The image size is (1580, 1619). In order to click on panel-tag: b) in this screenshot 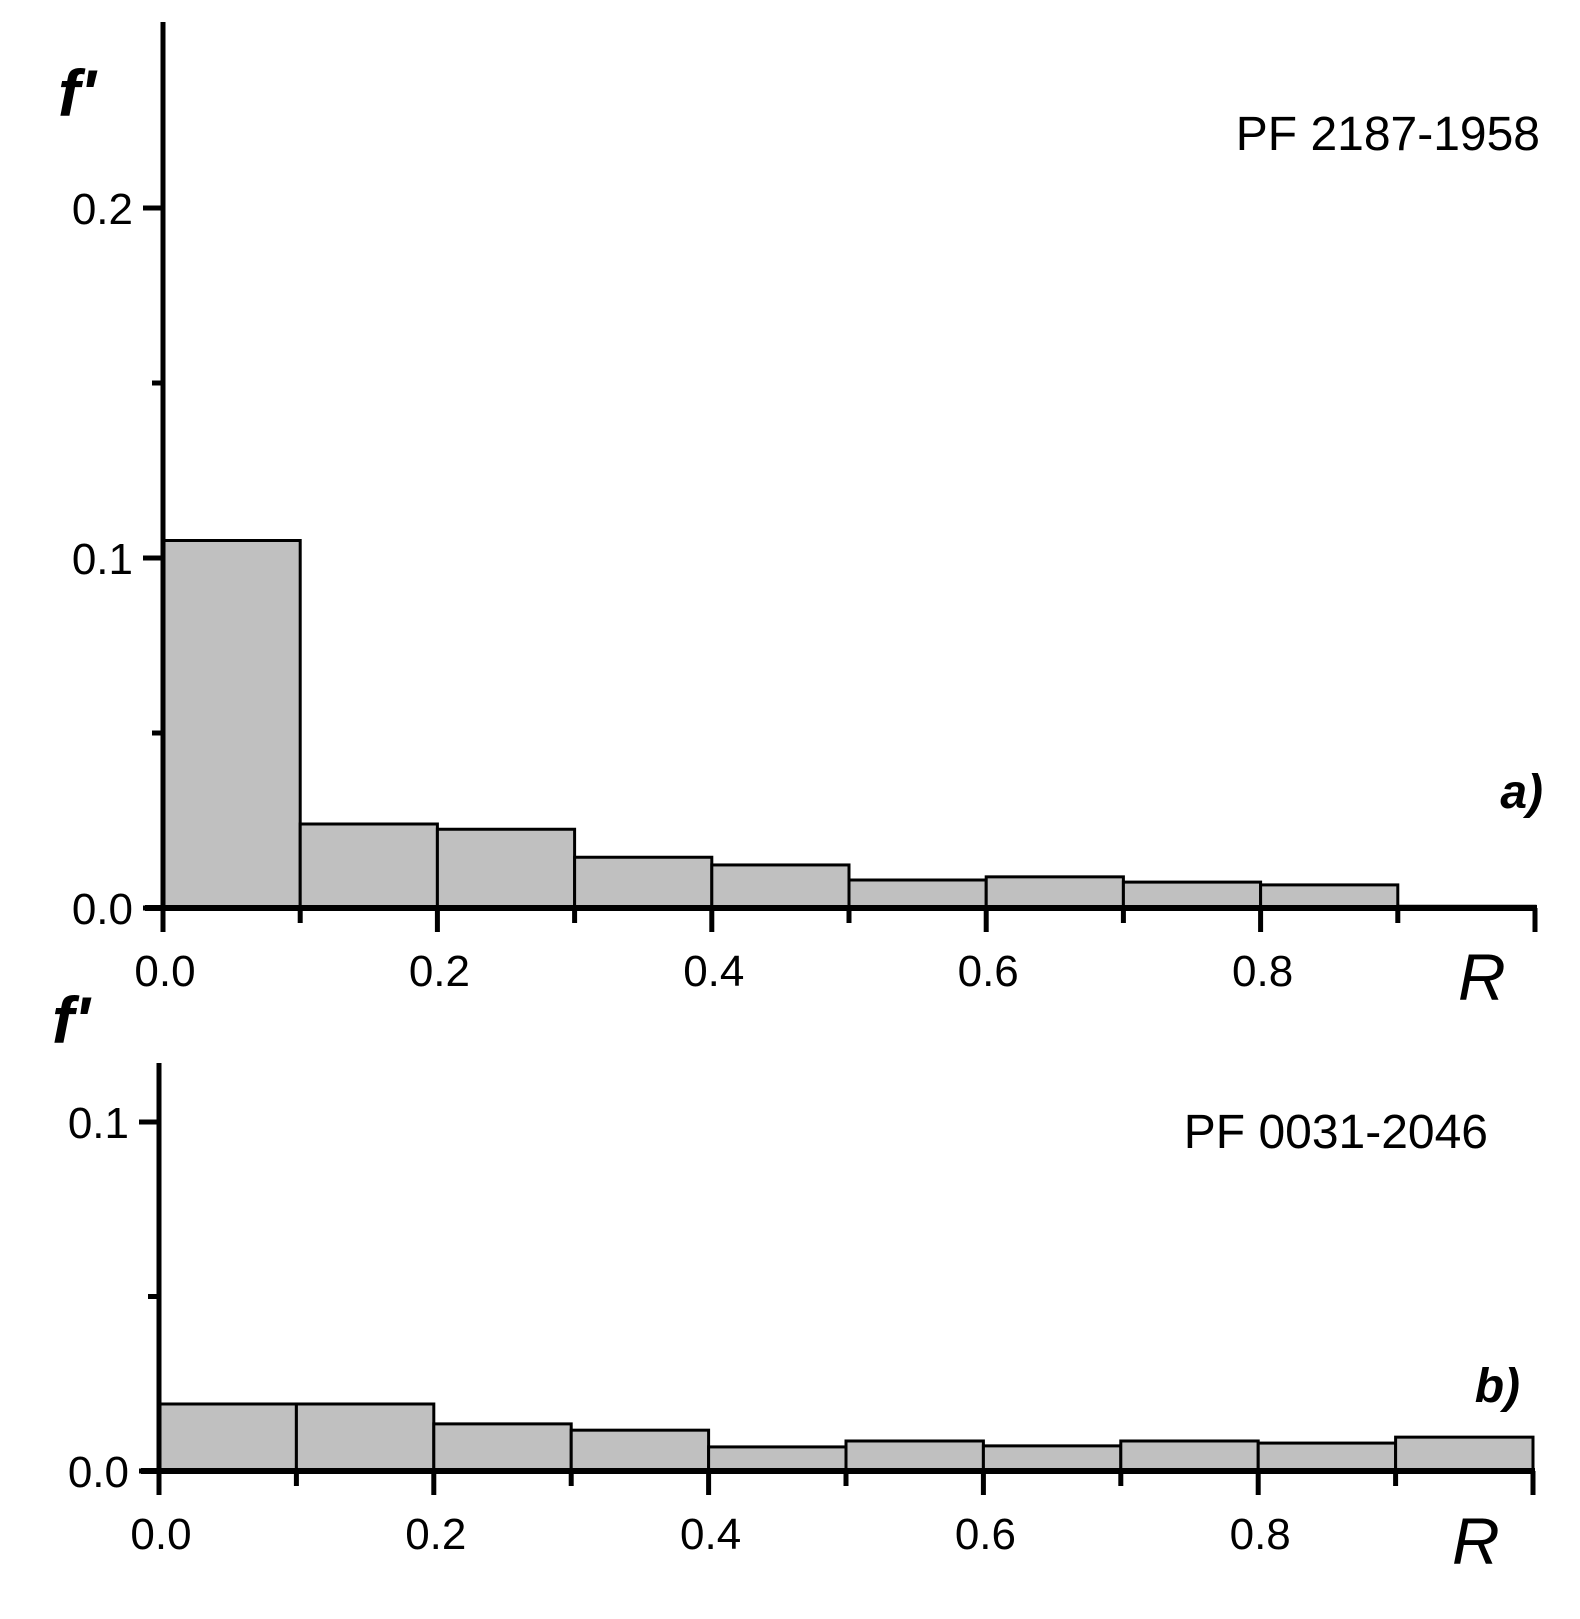, I will do `click(1497, 1386)`.